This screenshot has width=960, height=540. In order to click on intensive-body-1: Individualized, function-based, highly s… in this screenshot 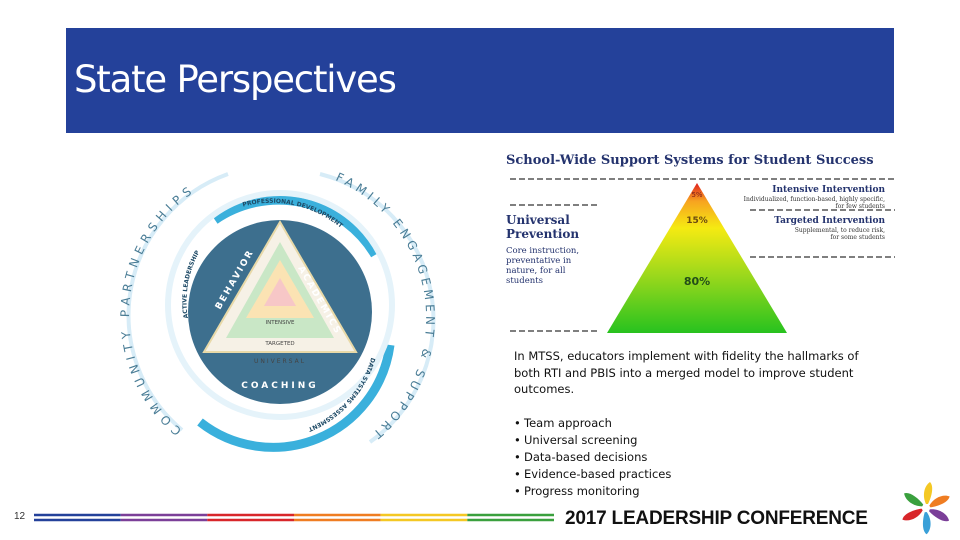, I will do `click(814, 199)`.